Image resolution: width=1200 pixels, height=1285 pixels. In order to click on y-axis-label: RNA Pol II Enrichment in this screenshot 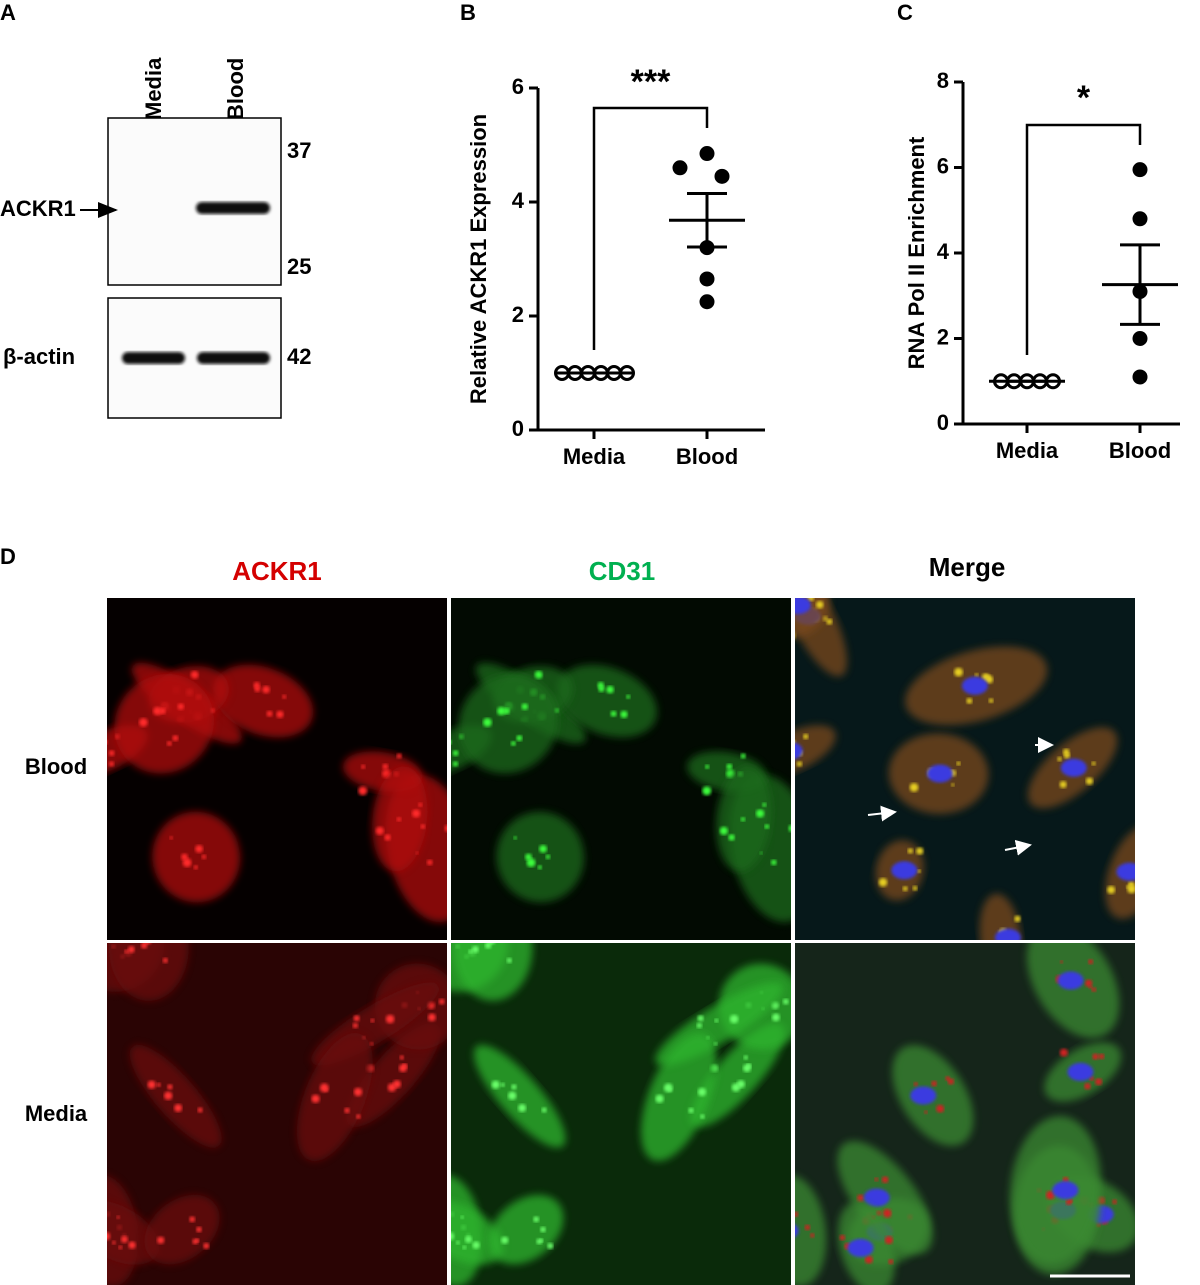, I will do `click(916, 252)`.